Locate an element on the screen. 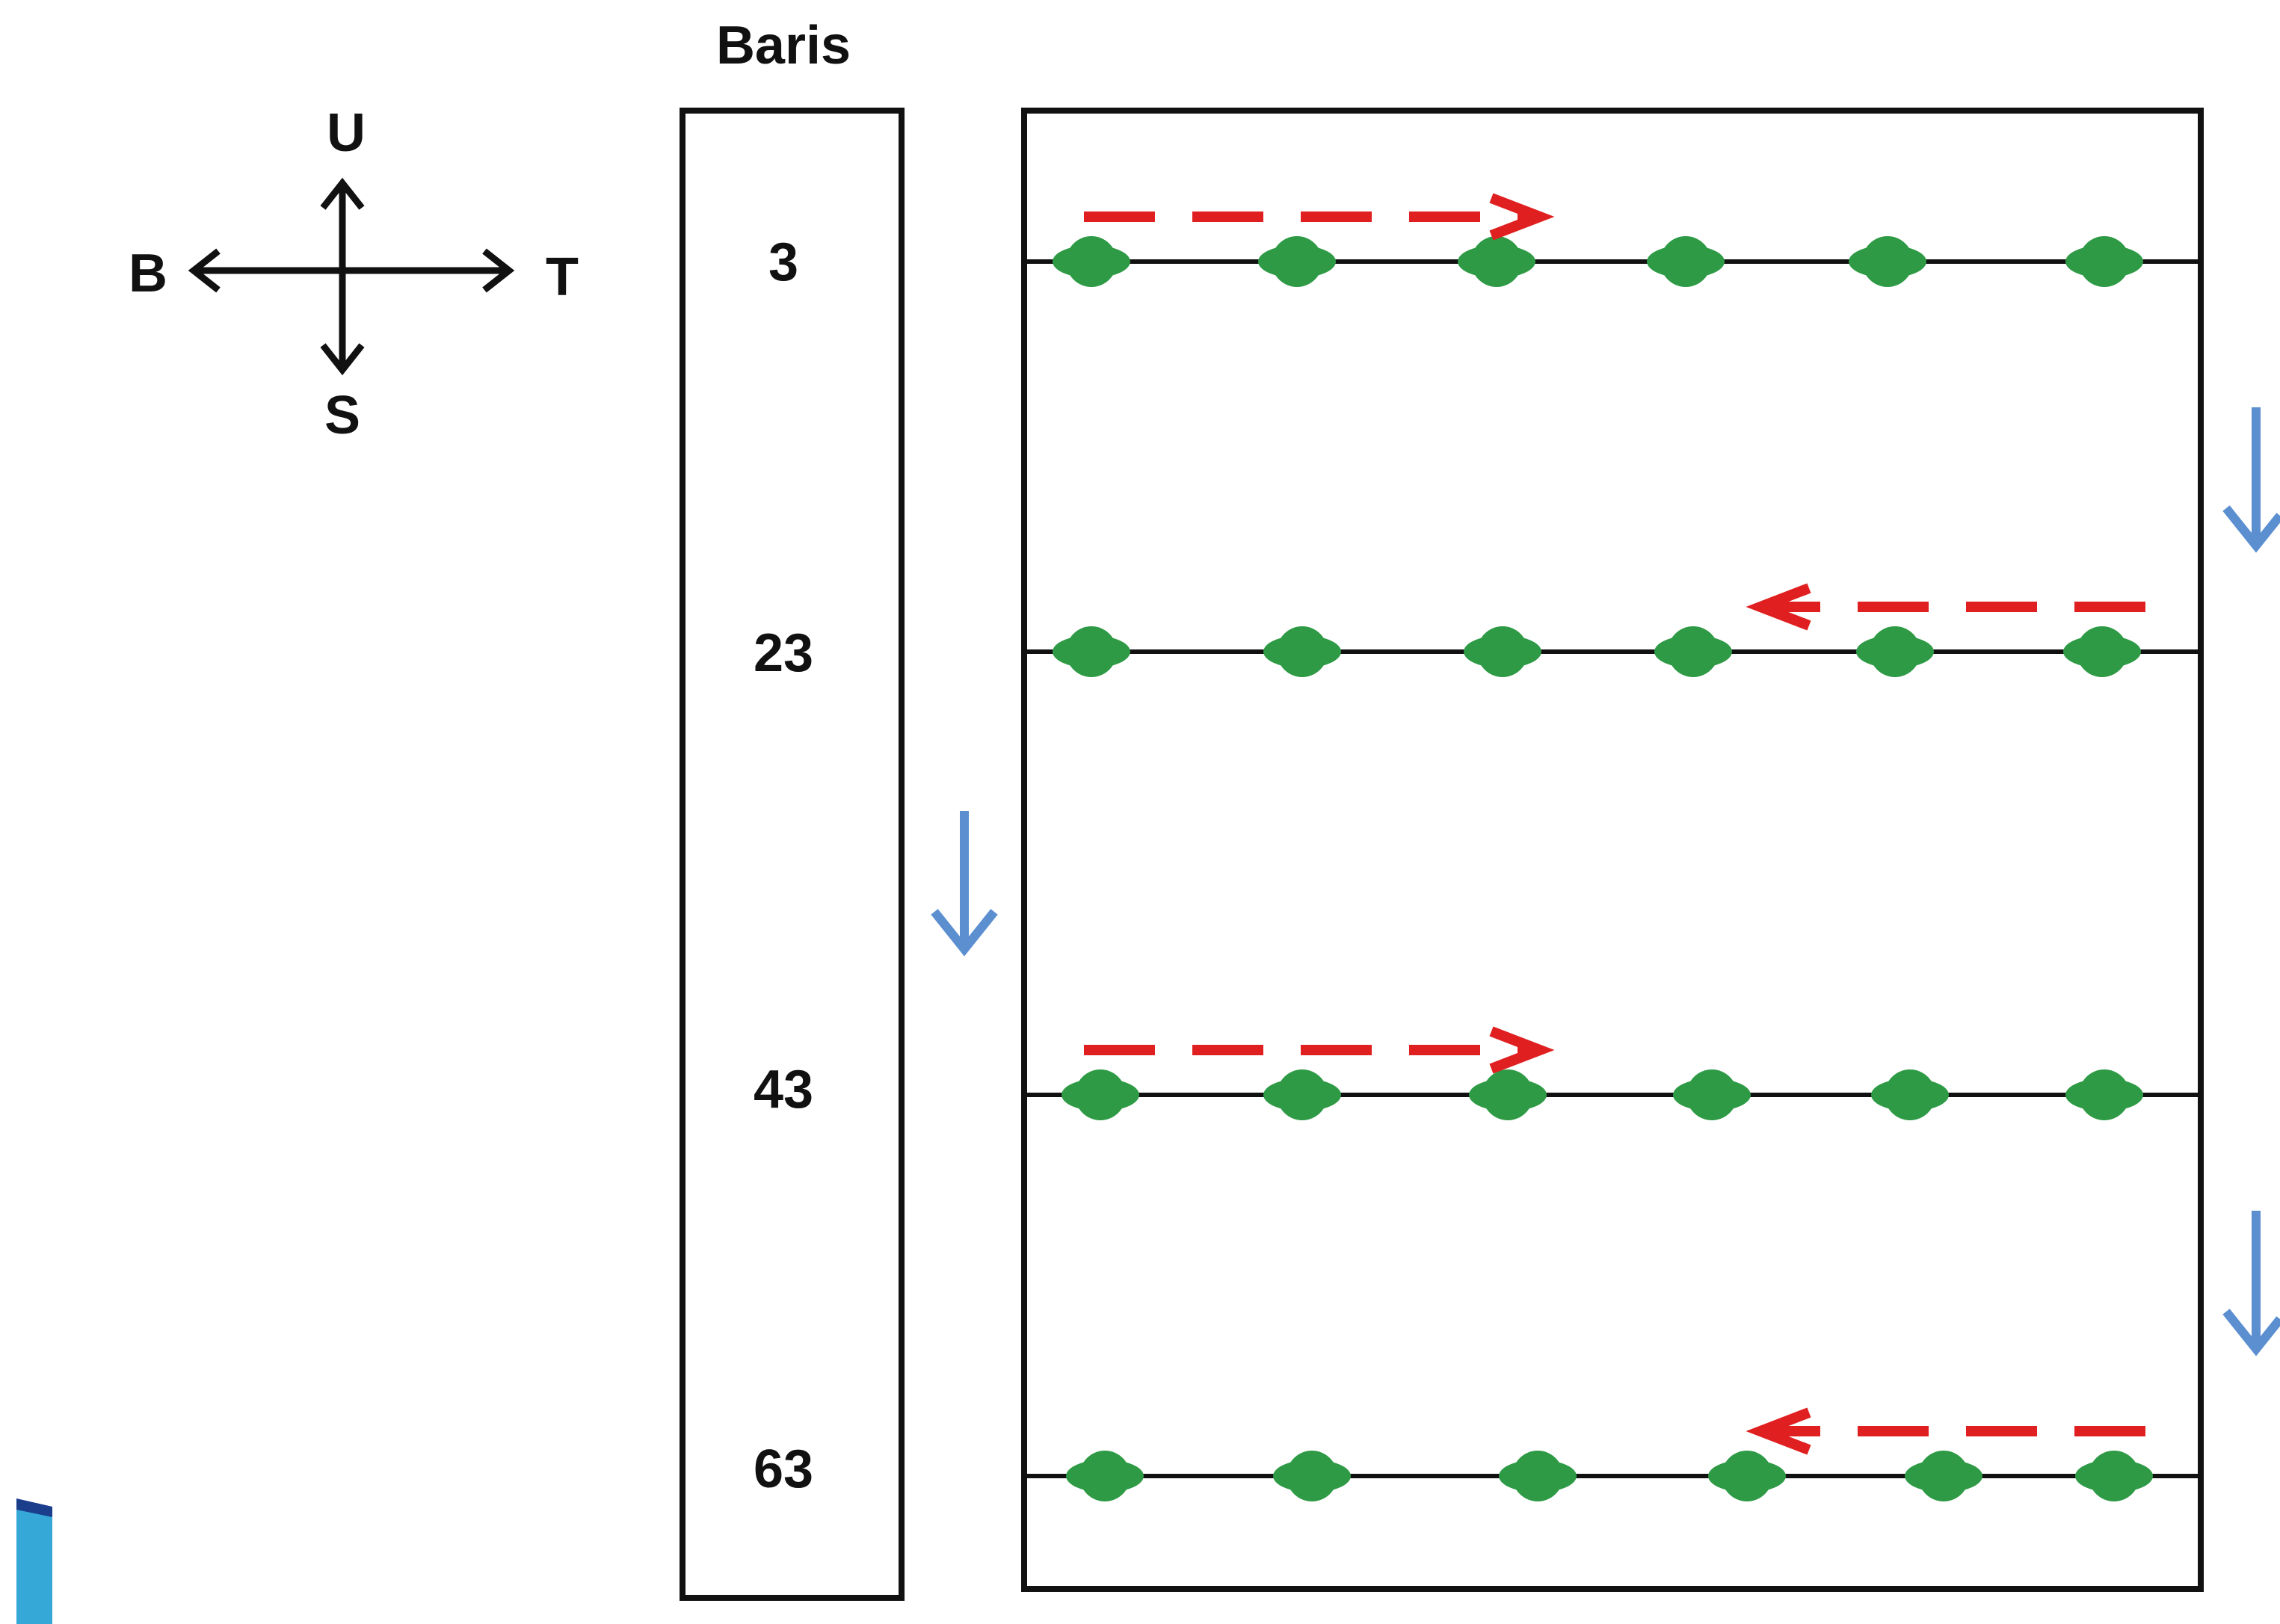 The height and width of the screenshot is (1624, 2280). compass: U S B T is located at coordinates (354, 274).